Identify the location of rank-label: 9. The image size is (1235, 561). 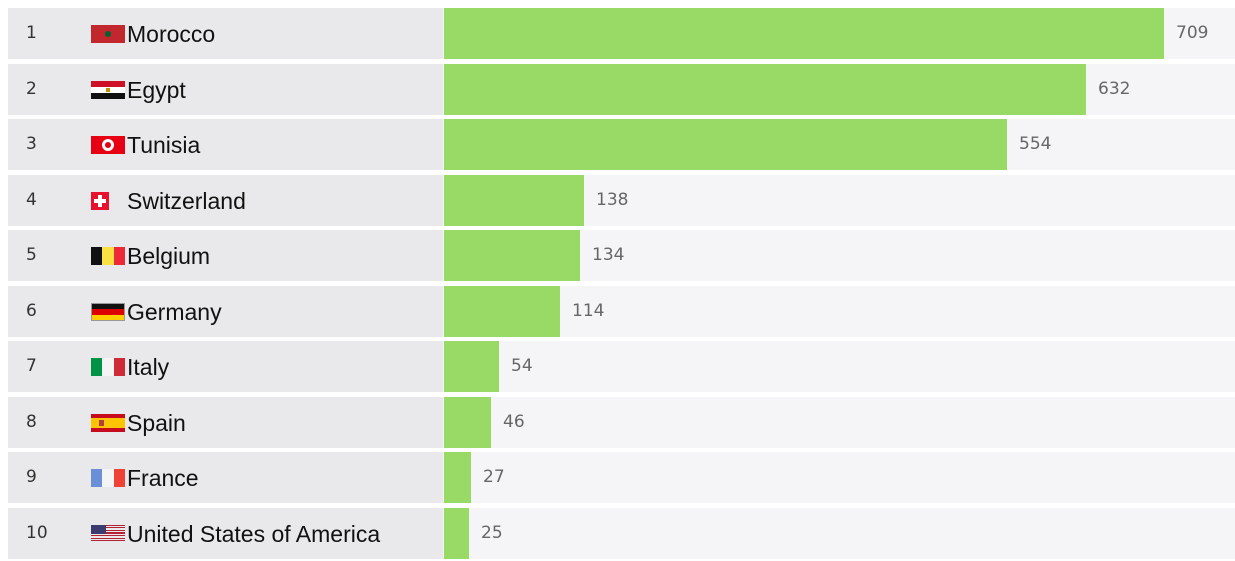
(31, 477).